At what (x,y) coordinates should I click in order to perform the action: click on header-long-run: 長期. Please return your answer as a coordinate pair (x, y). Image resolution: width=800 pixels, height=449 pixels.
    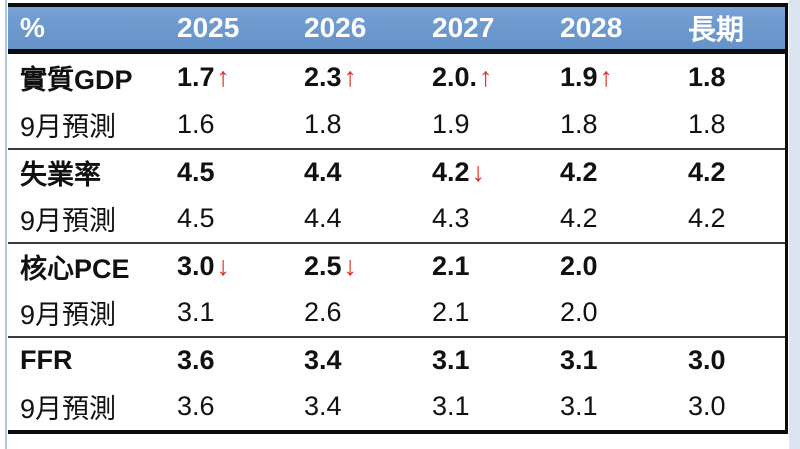
    Looking at the image, I should click on (716, 29).